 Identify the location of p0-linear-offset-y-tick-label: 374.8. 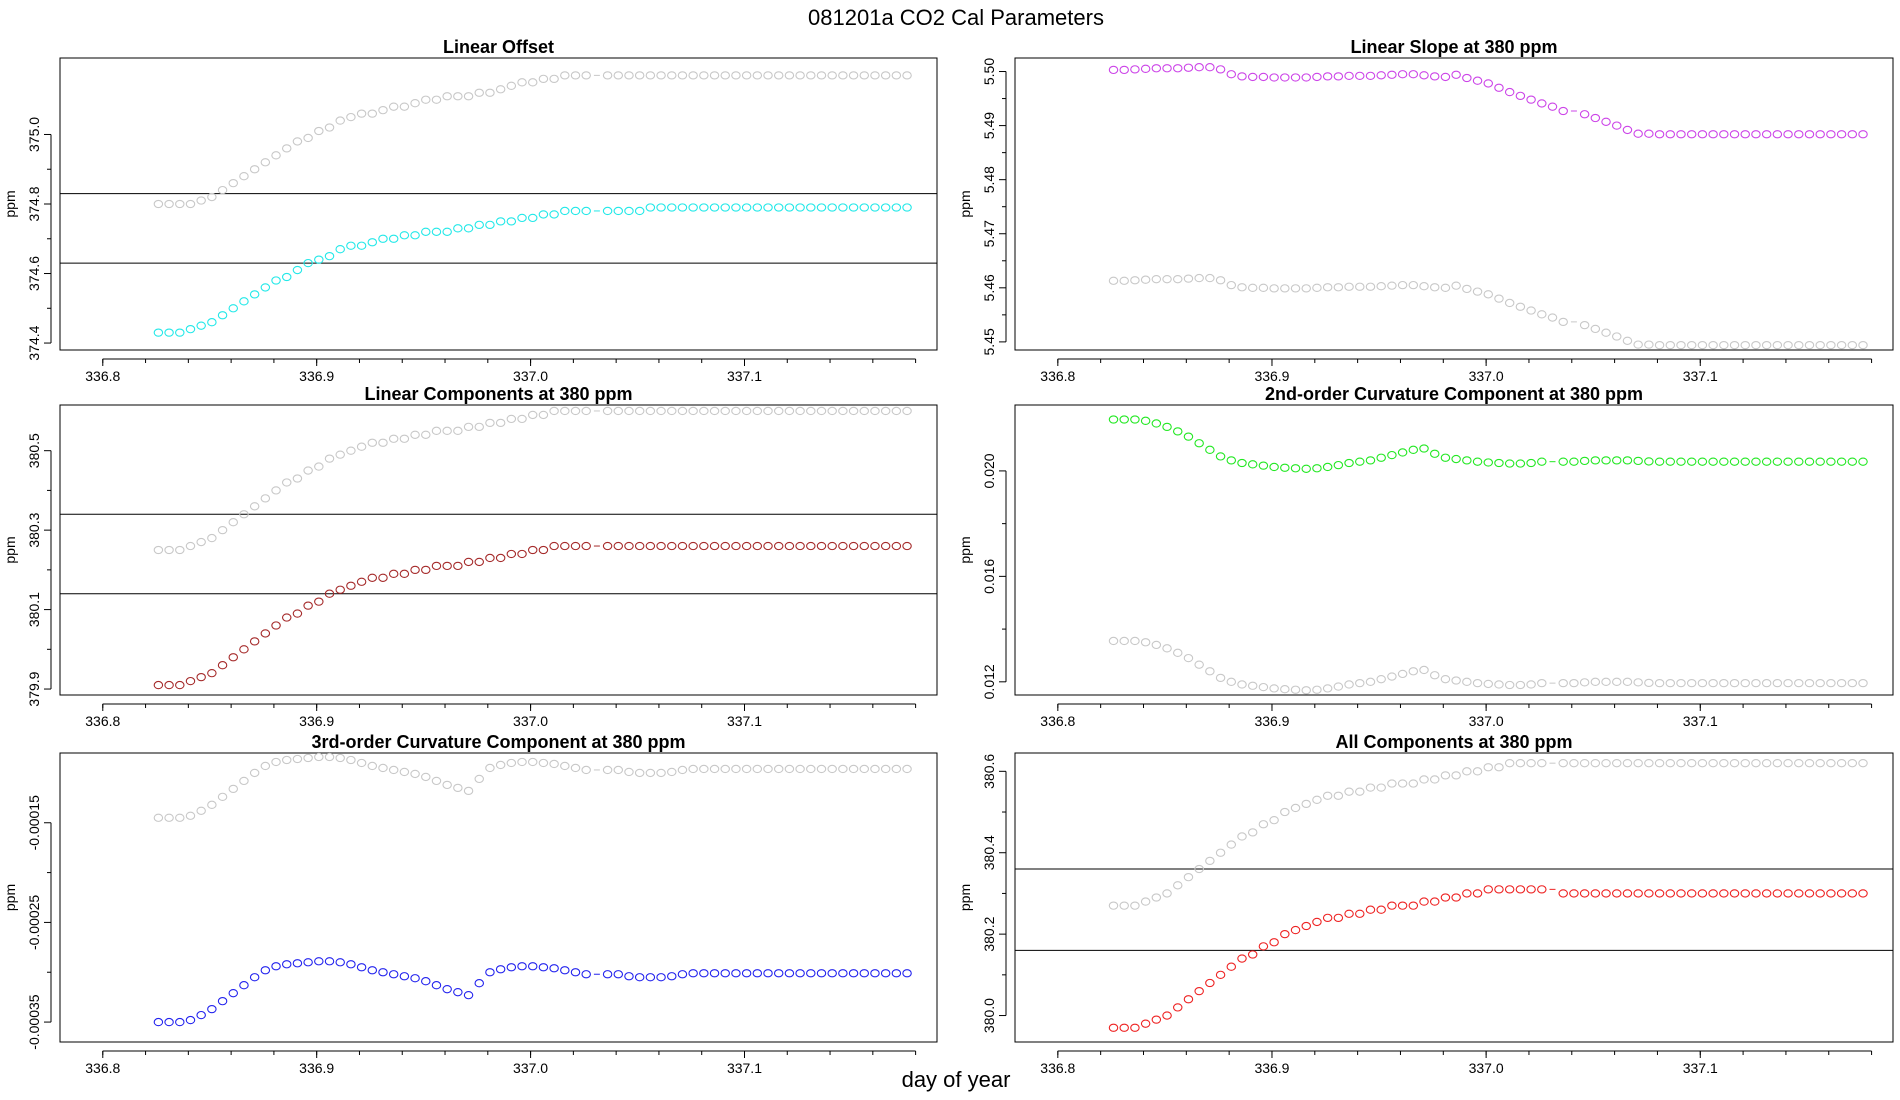
(34, 203).